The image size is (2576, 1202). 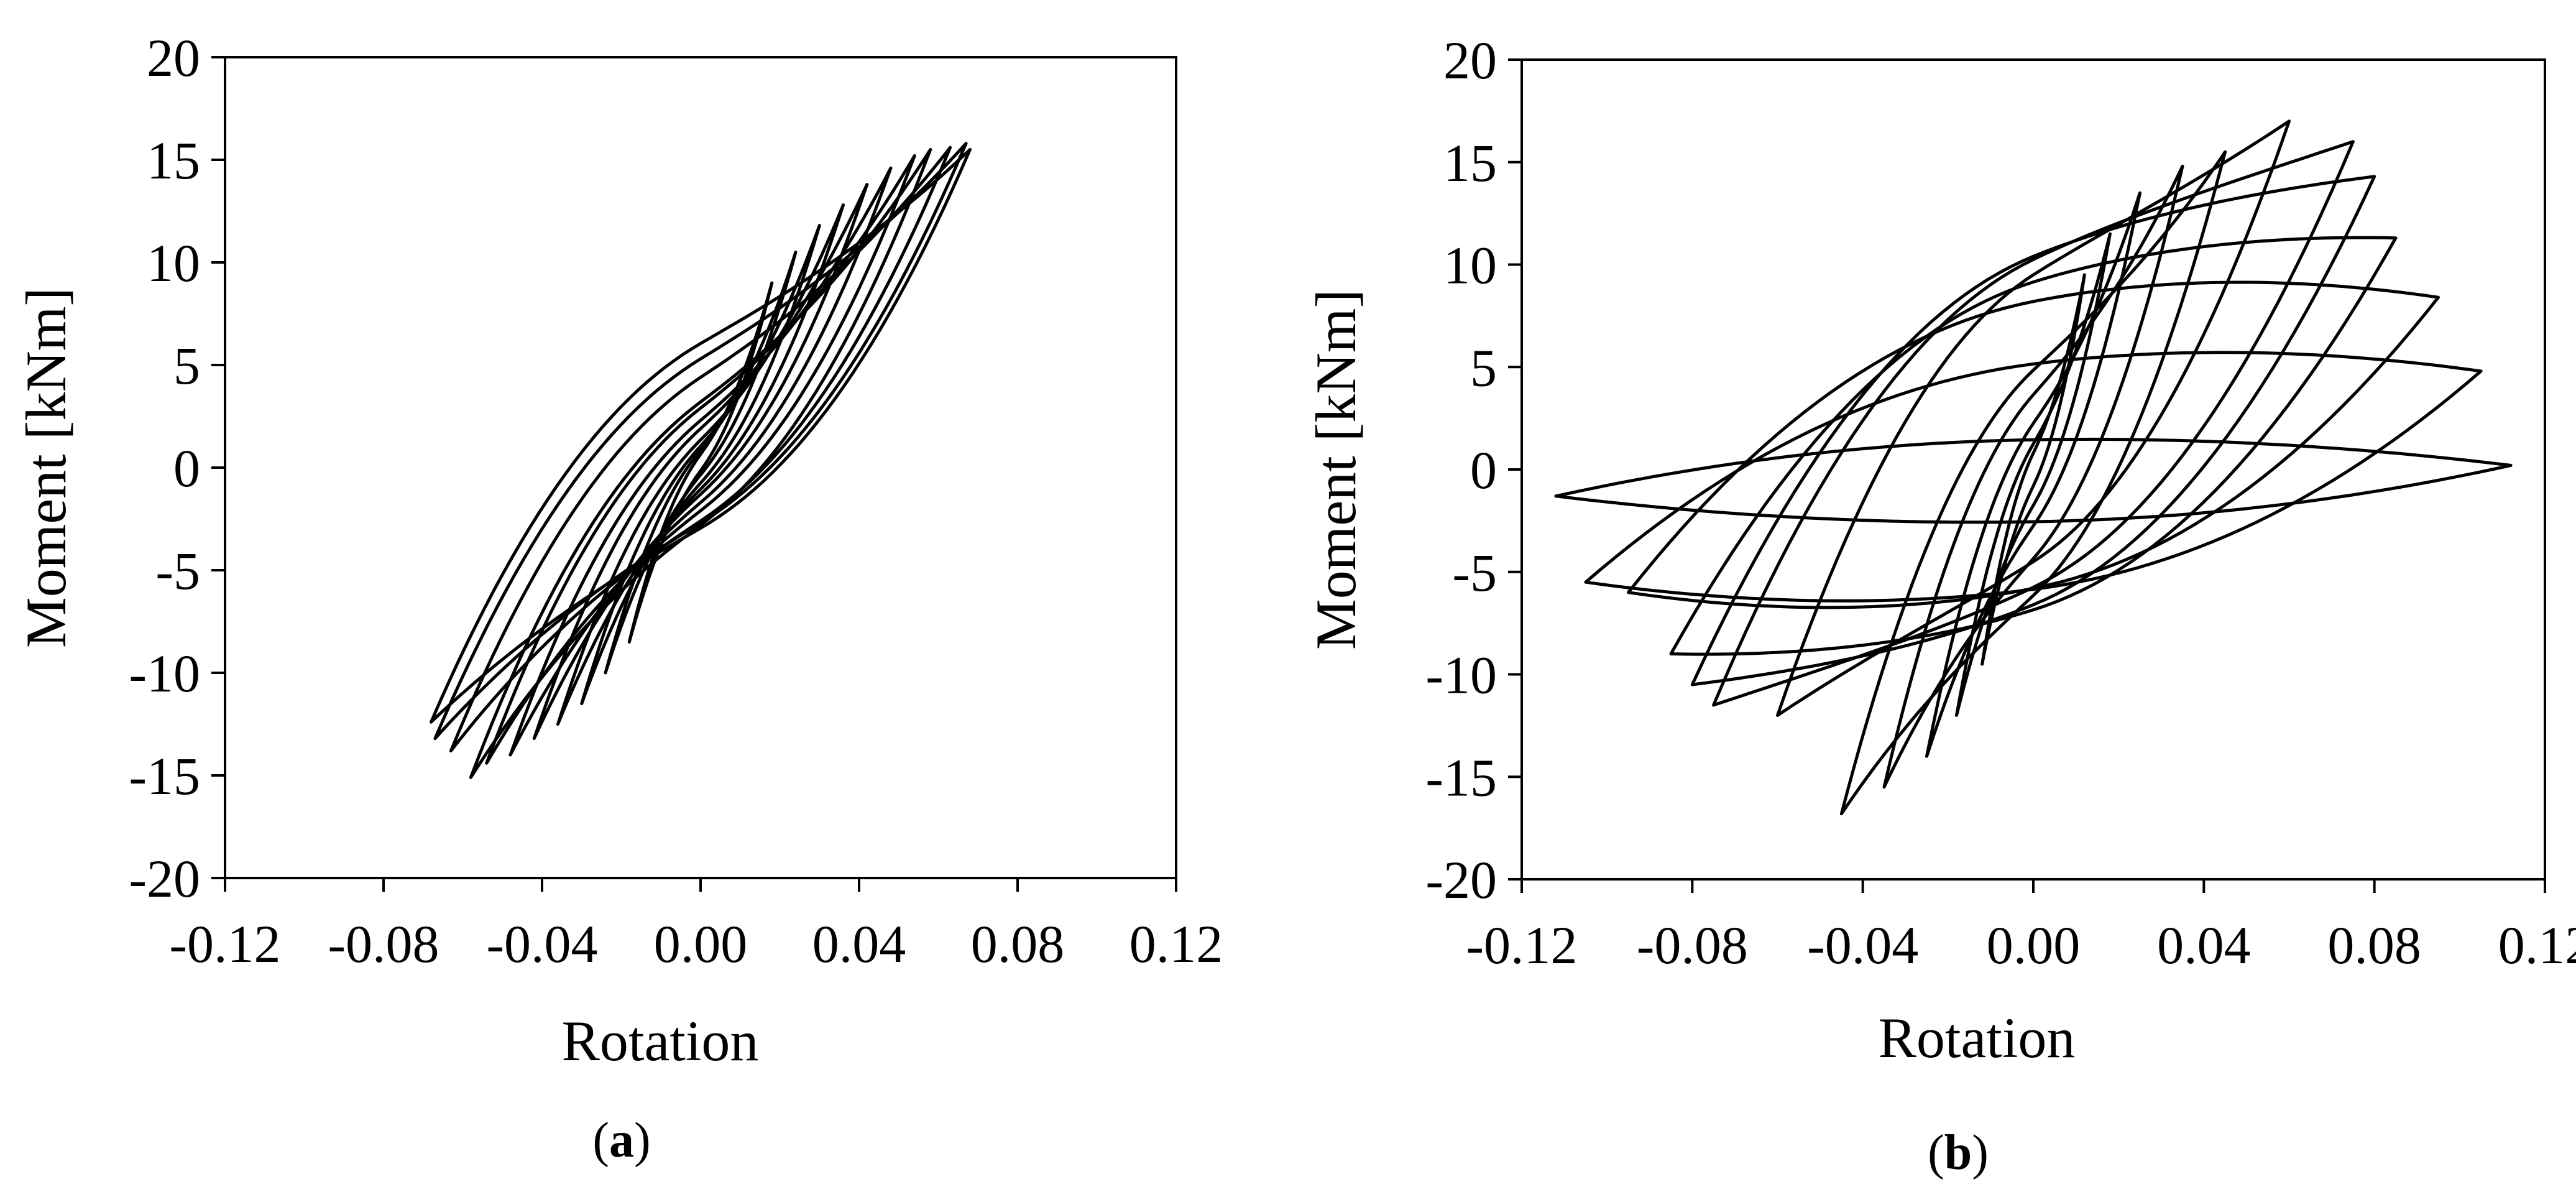 What do you see at coordinates (621, 1140) in the screenshot?
I see `panel-caption: (a)` at bounding box center [621, 1140].